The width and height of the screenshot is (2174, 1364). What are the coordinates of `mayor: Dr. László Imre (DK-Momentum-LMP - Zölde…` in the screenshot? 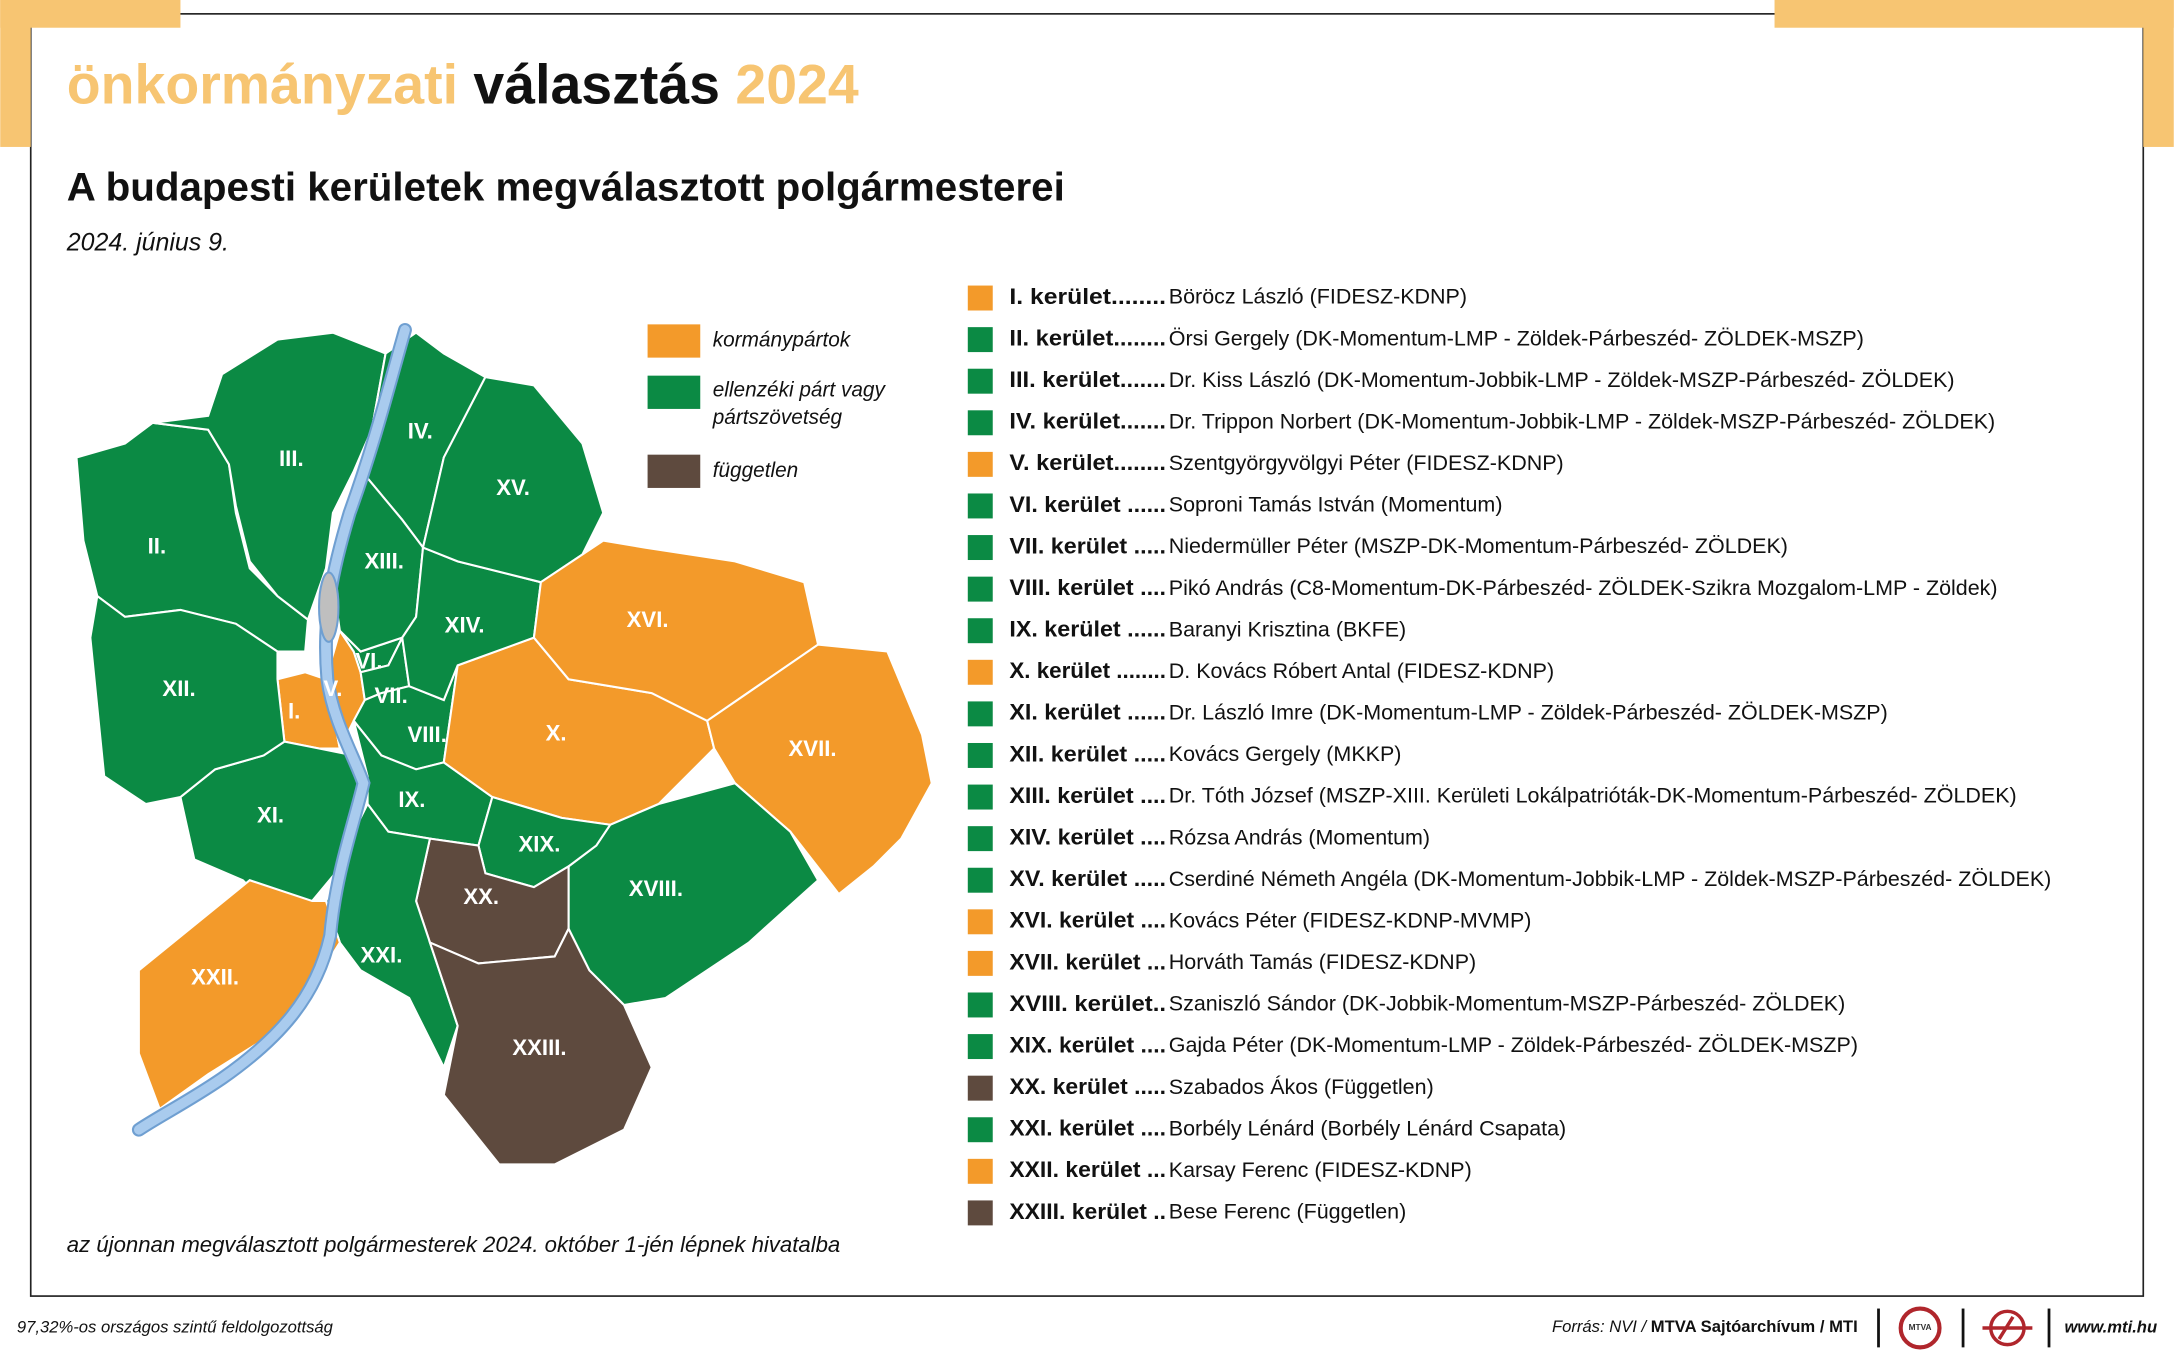 It's located at (1528, 713).